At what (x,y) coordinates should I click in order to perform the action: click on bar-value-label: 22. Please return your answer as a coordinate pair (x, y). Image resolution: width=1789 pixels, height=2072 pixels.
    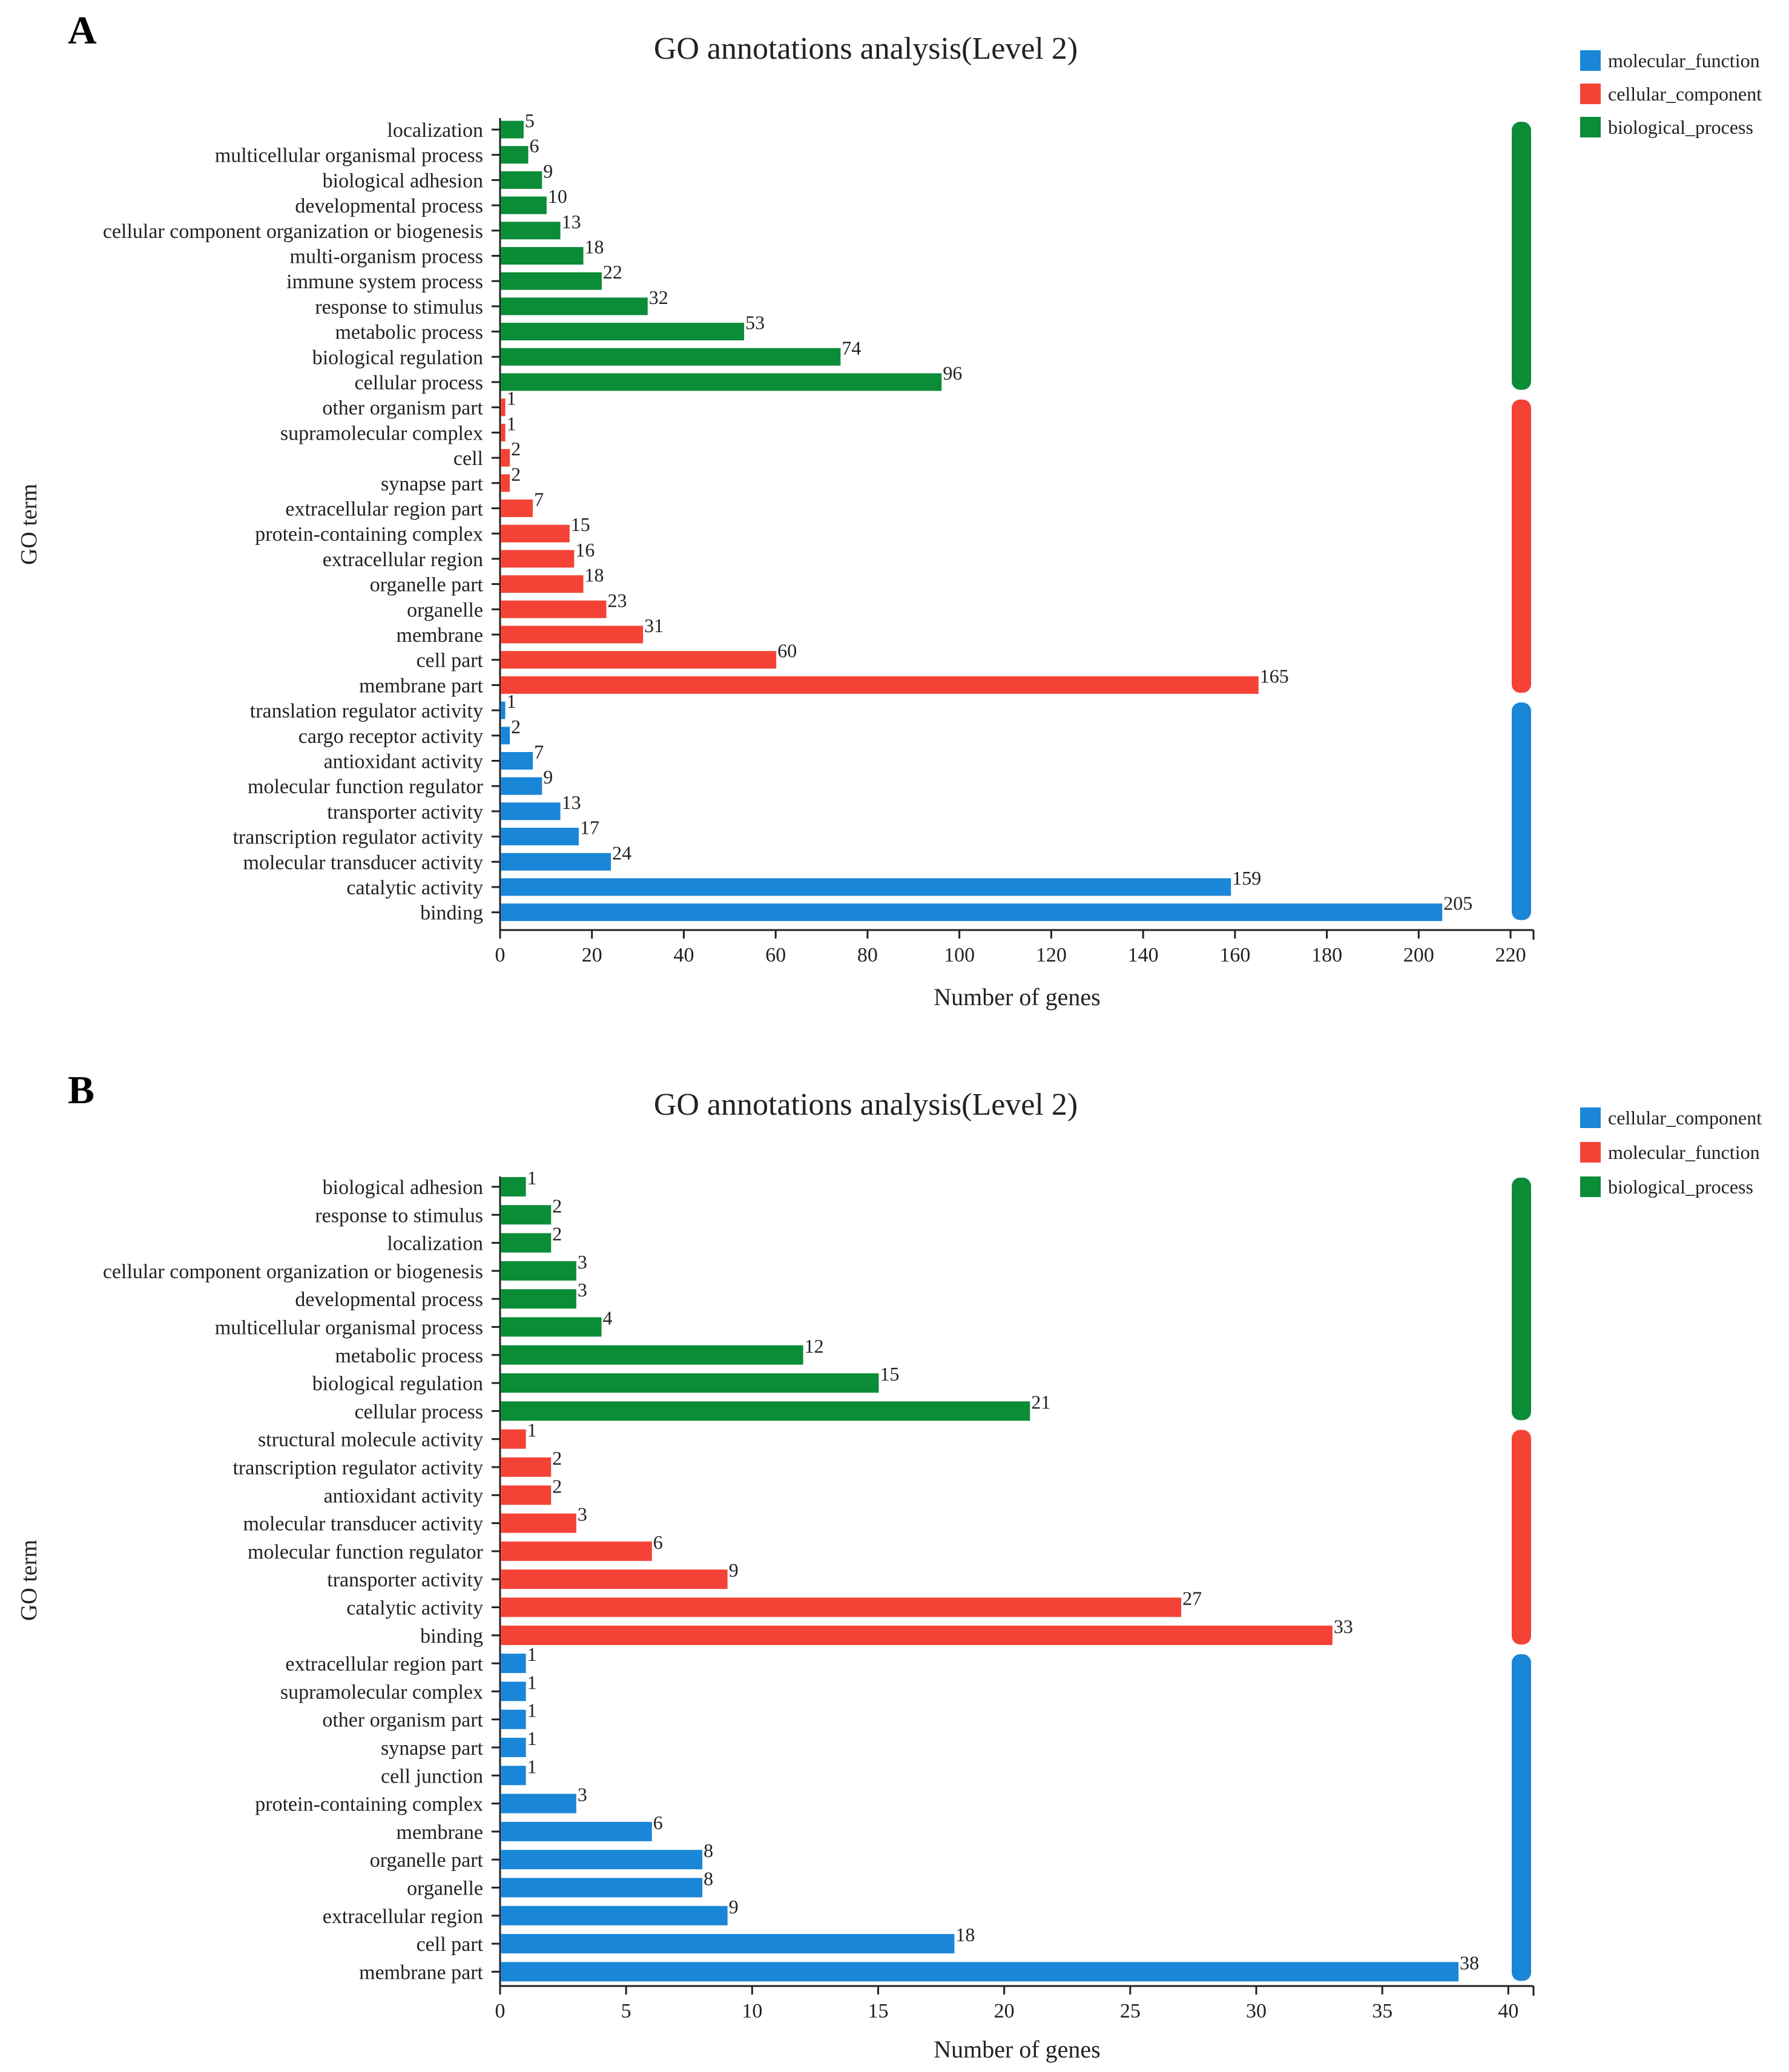
    Looking at the image, I should click on (612, 272).